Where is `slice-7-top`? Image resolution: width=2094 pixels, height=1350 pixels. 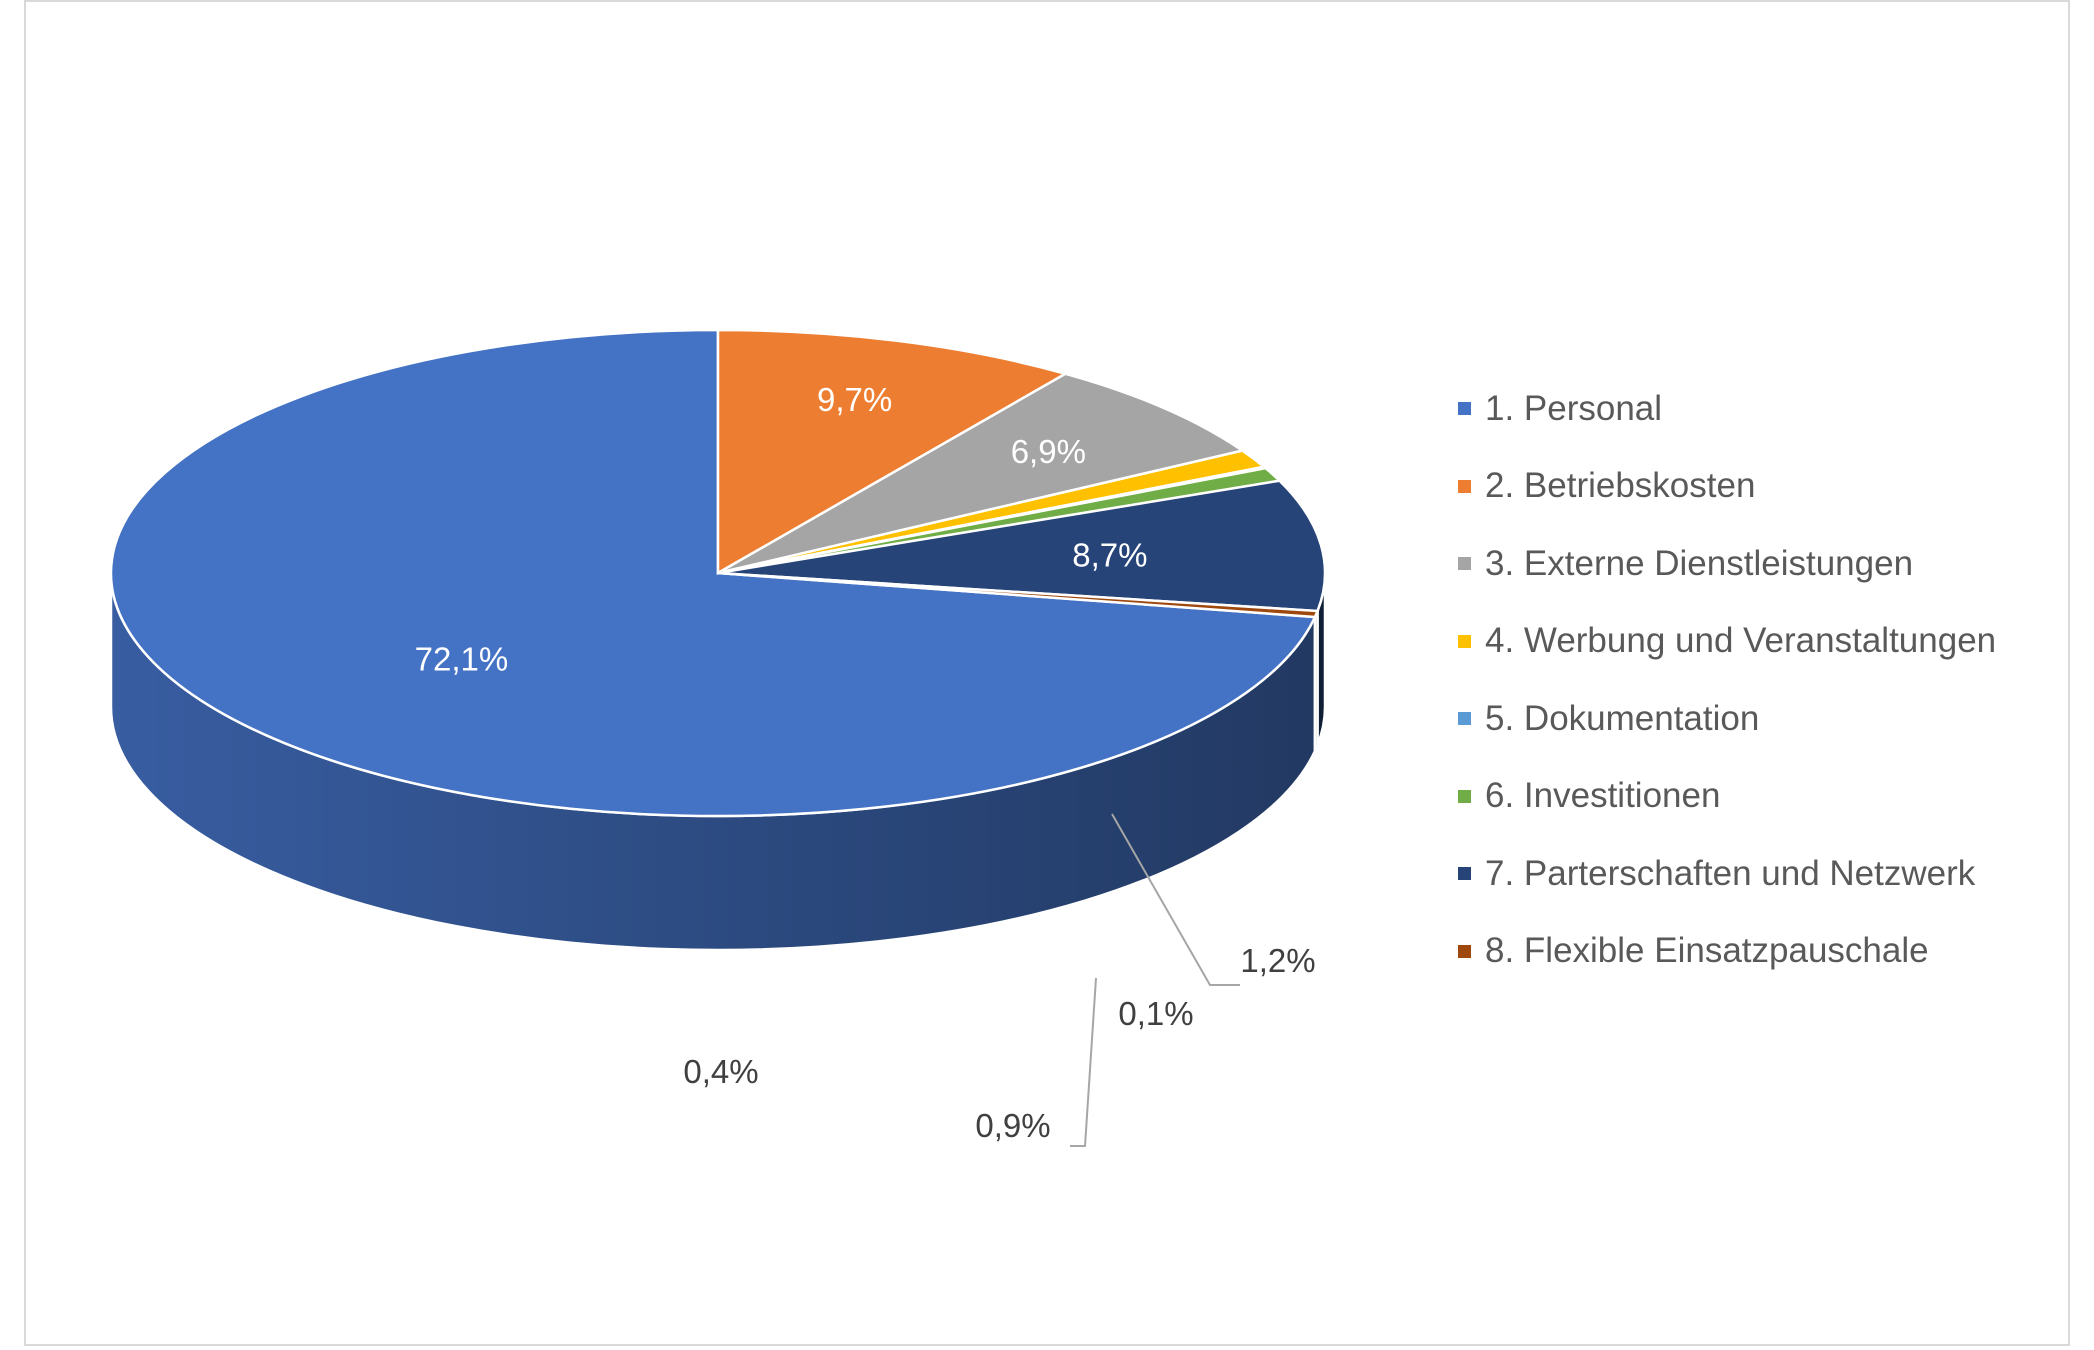 slice-7-top is located at coordinates (1022, 546).